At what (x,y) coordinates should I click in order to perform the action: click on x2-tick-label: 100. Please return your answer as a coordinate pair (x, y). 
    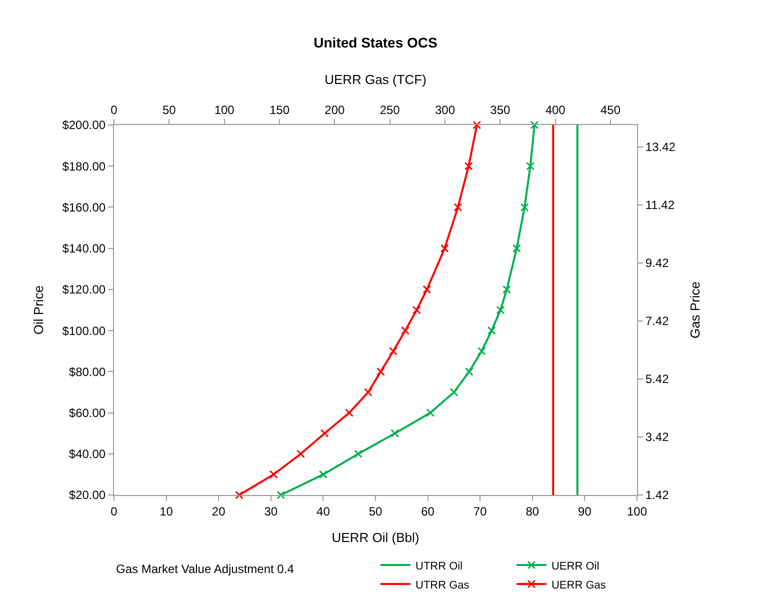
    Looking at the image, I should click on (224, 110).